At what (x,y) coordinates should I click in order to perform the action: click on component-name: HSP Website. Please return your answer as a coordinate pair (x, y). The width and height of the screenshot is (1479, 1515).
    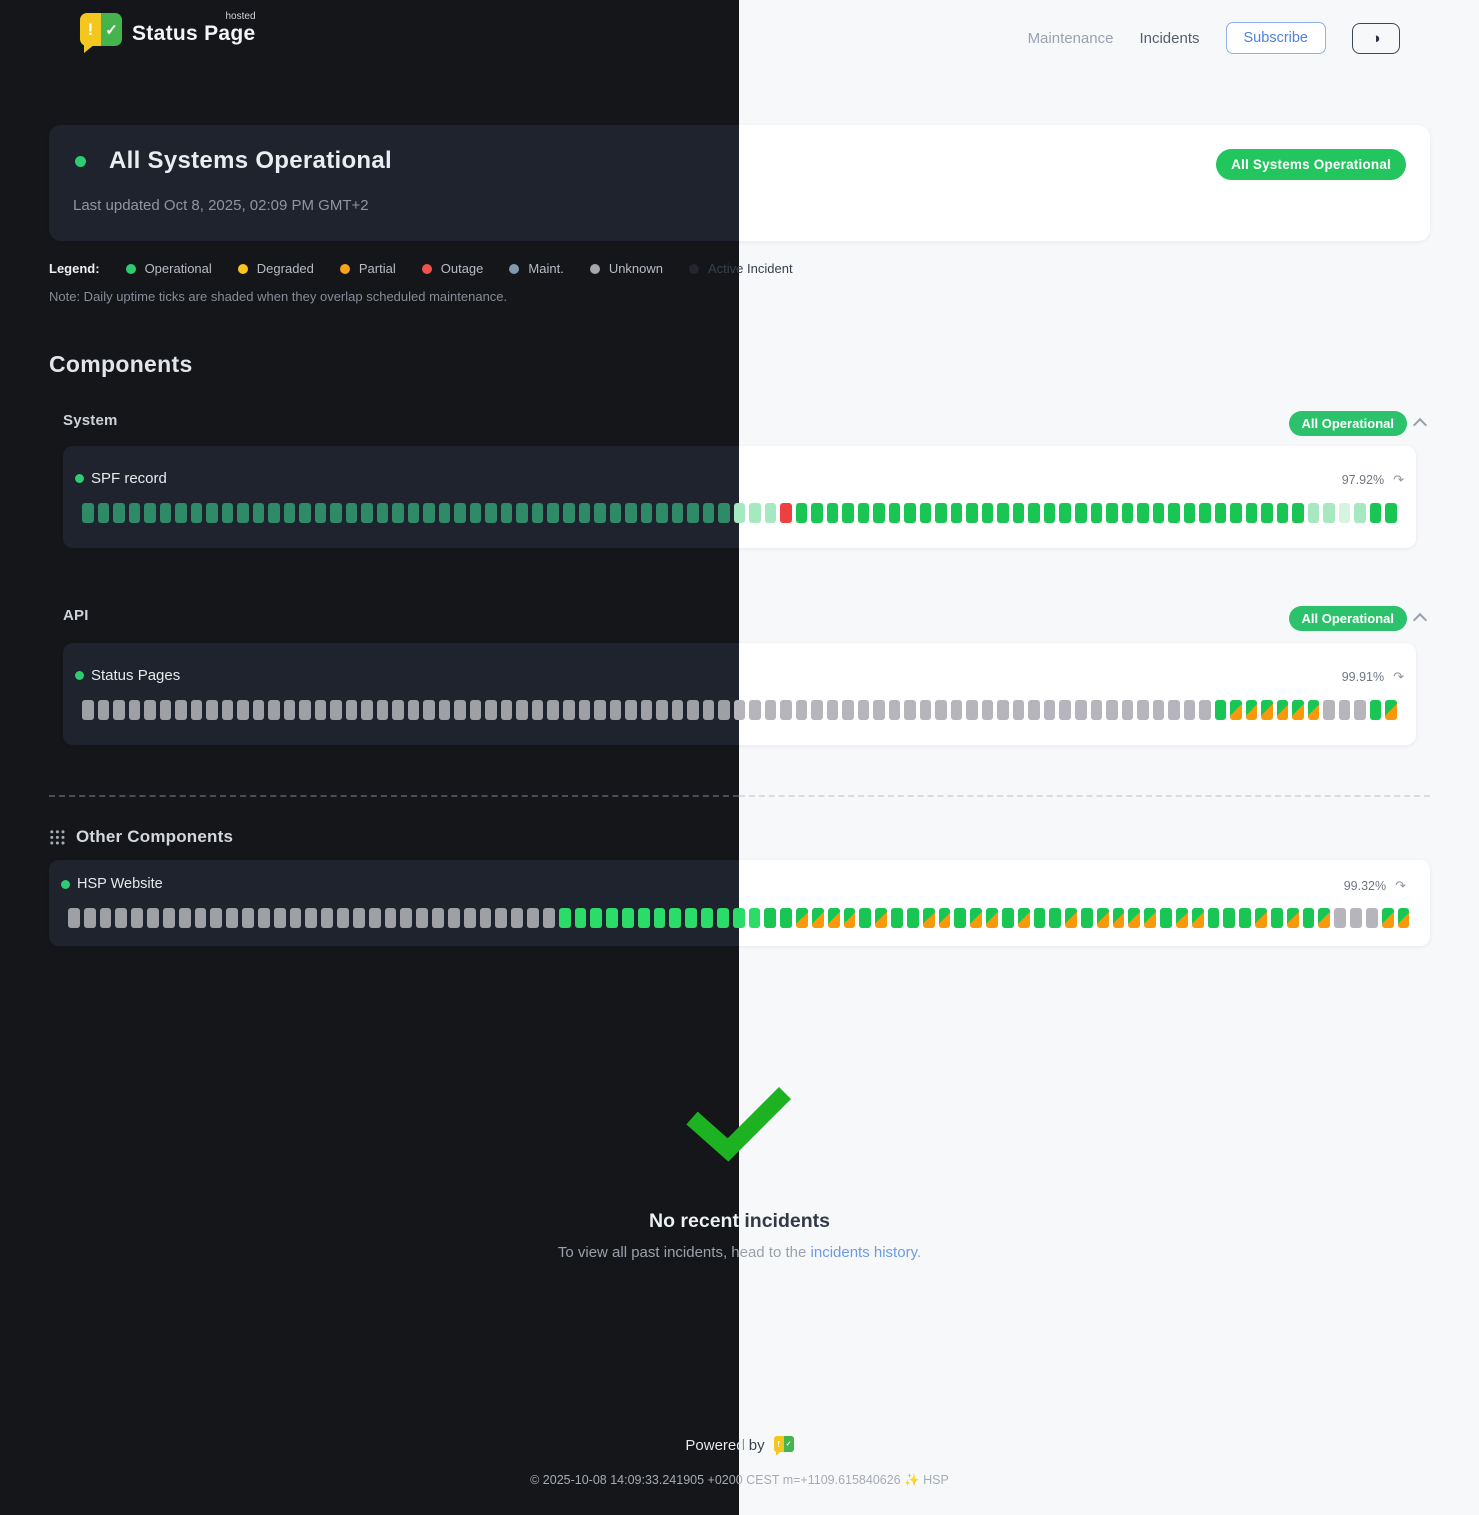
    Looking at the image, I should click on (120, 884).